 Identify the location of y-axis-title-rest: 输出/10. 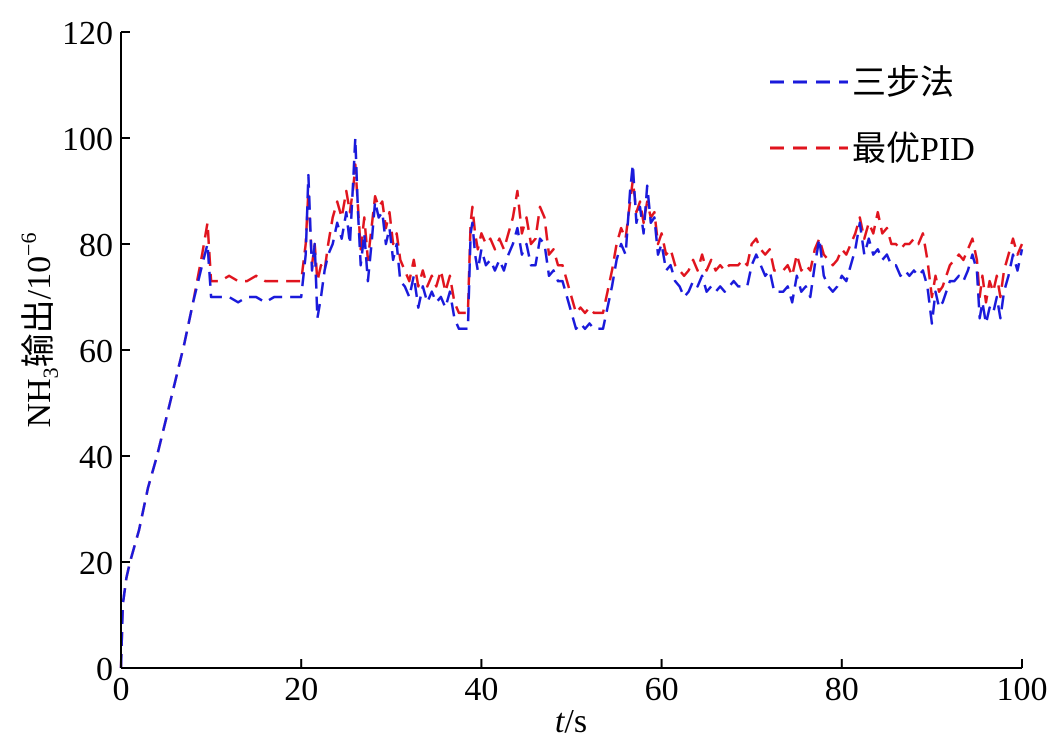
(39, 311).